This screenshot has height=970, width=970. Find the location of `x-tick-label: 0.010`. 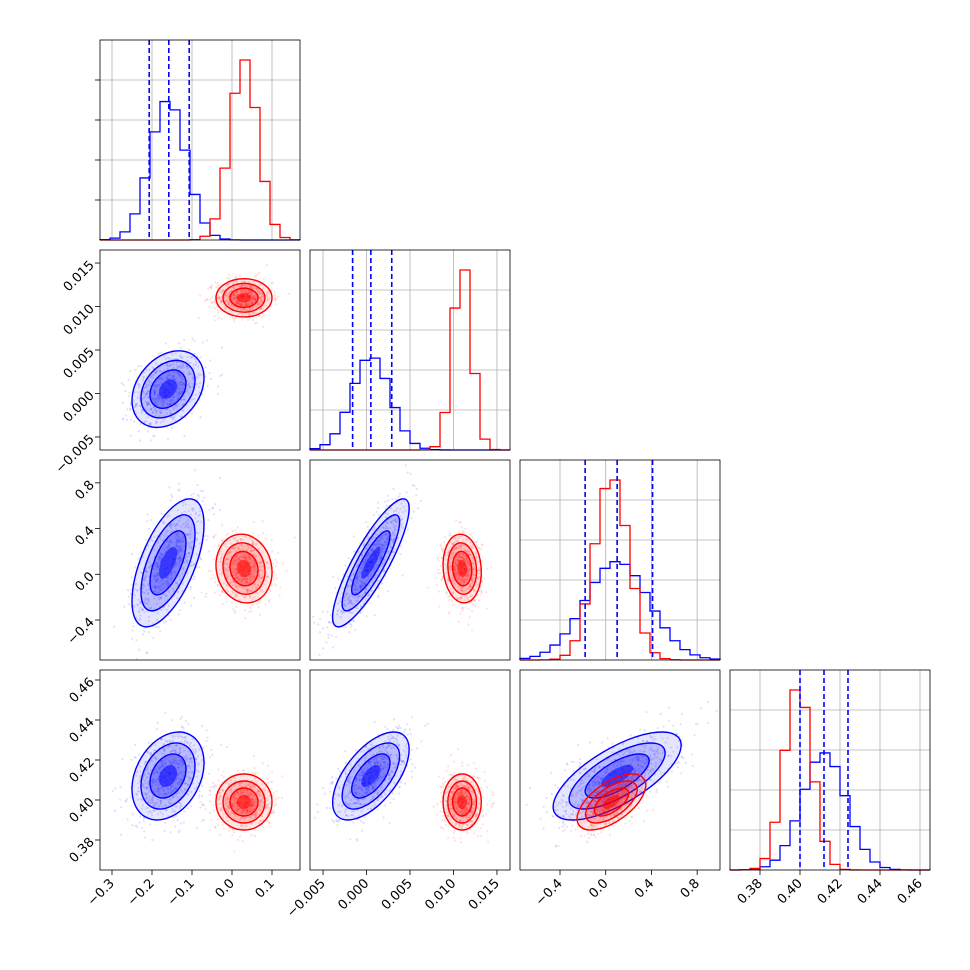

x-tick-label: 0.010 is located at coordinates (440, 894).